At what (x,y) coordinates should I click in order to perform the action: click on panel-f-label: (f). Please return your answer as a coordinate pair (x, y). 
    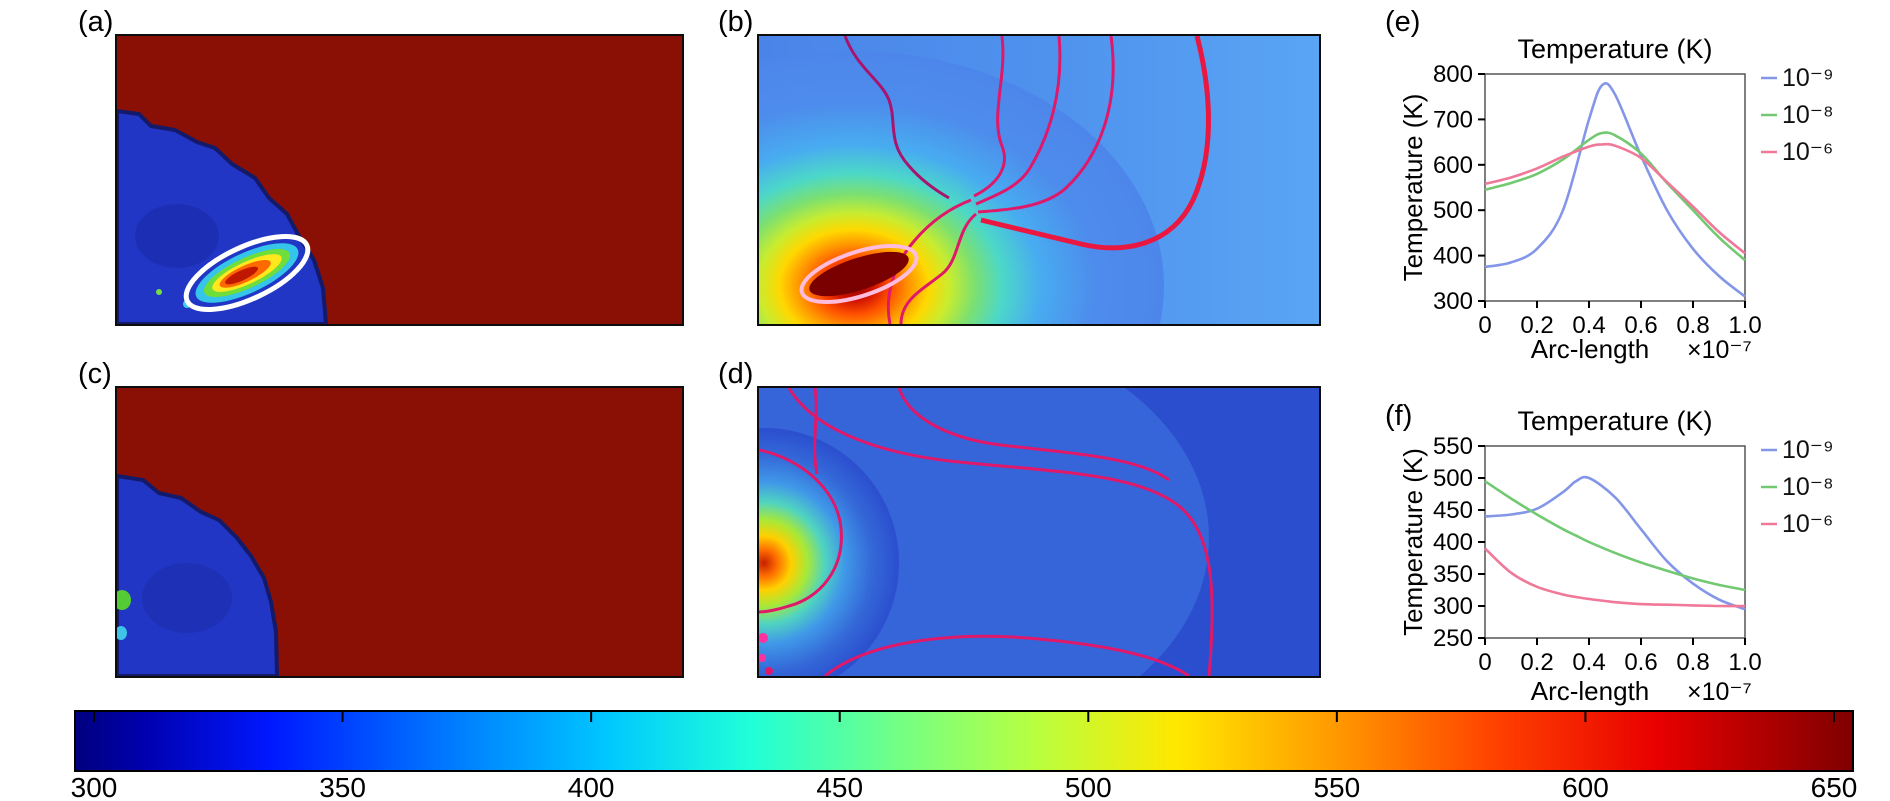
    Looking at the image, I should click on (1399, 416).